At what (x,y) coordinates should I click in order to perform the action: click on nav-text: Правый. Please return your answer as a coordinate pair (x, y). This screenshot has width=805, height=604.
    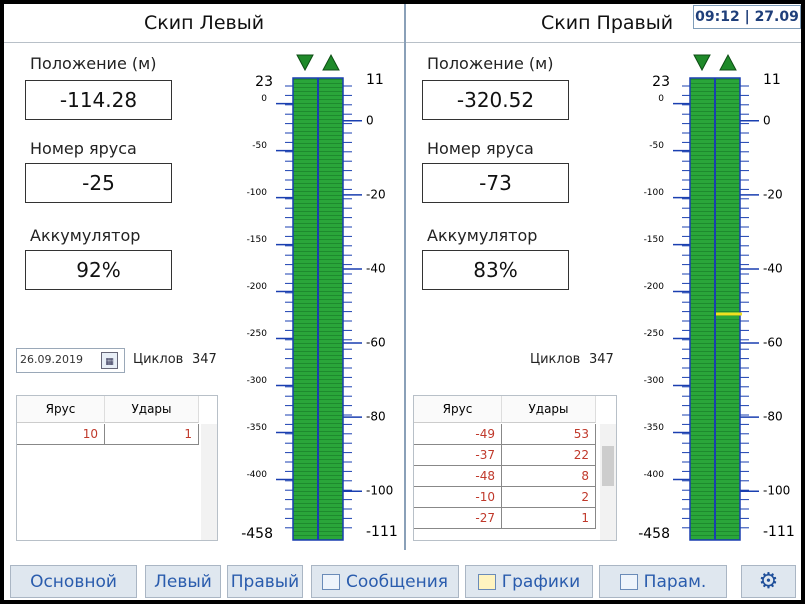
    Looking at the image, I should click on (265, 581).